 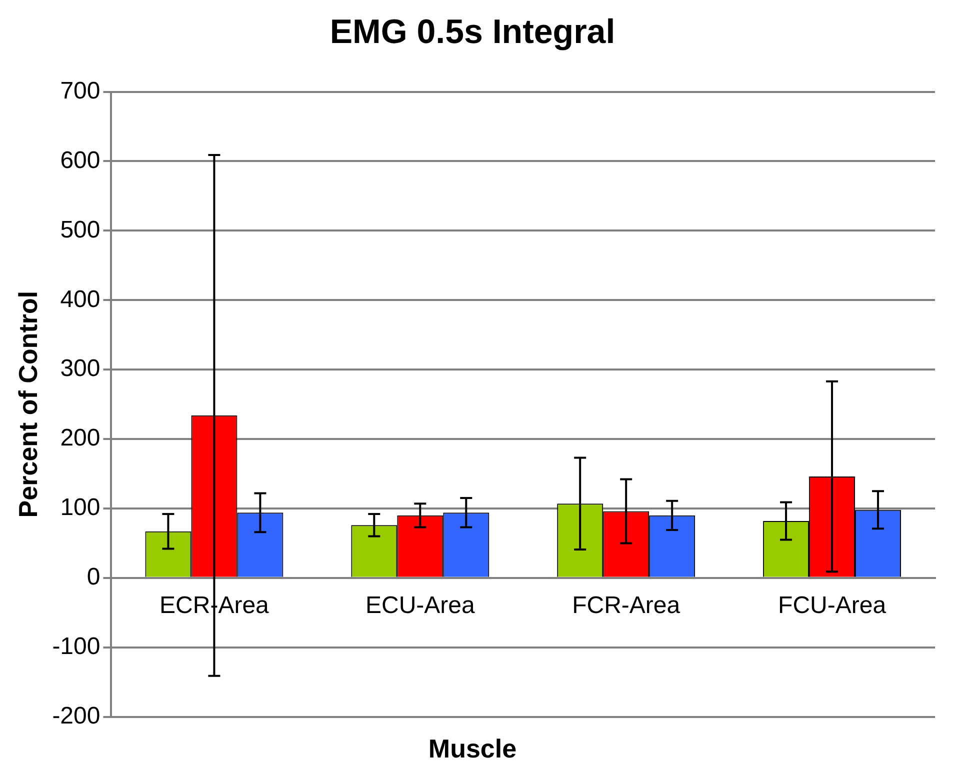 I want to click on y-tick-label: 0, so click(x=93, y=577).